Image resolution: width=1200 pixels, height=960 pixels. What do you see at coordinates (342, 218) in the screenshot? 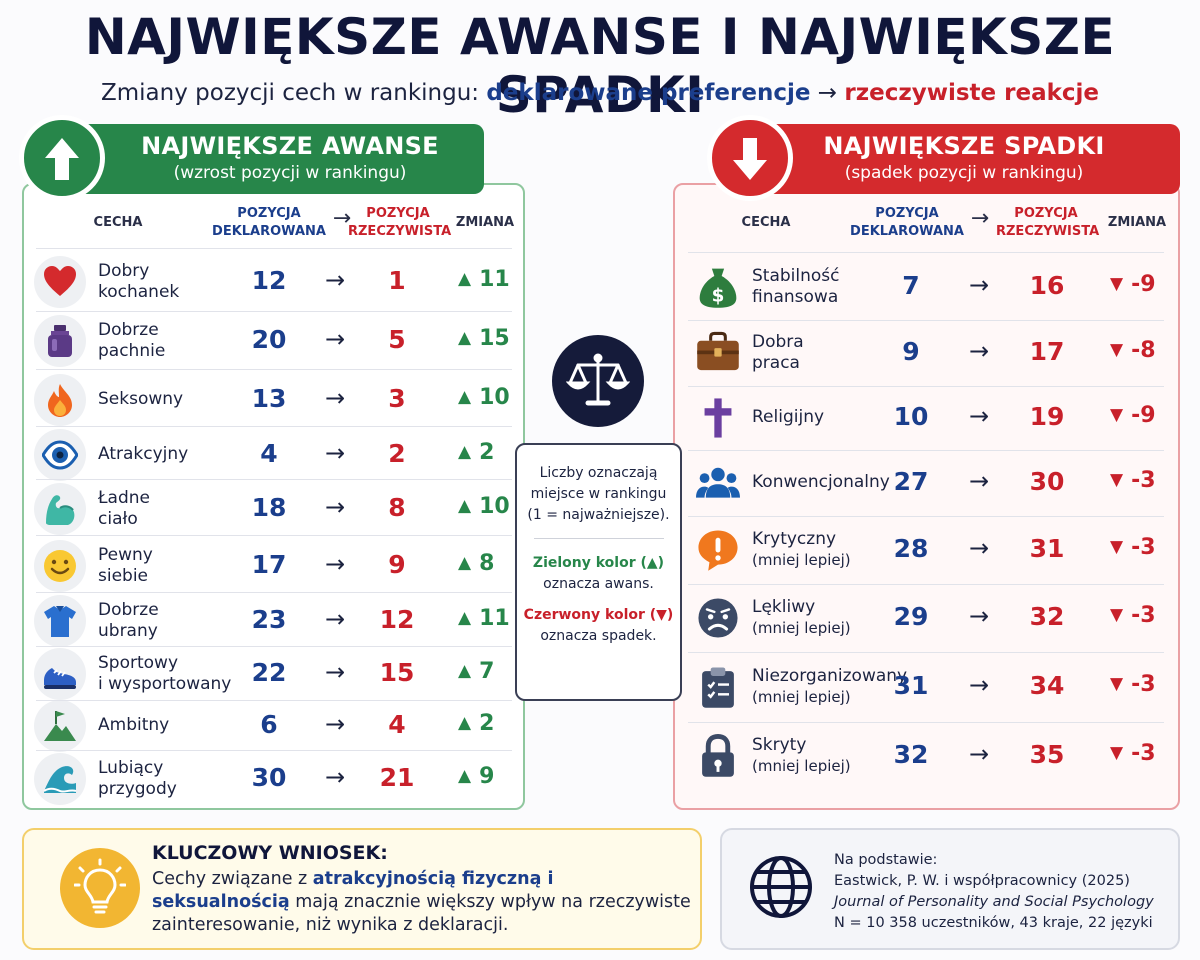
I see `gains-col-arrow: →` at bounding box center [342, 218].